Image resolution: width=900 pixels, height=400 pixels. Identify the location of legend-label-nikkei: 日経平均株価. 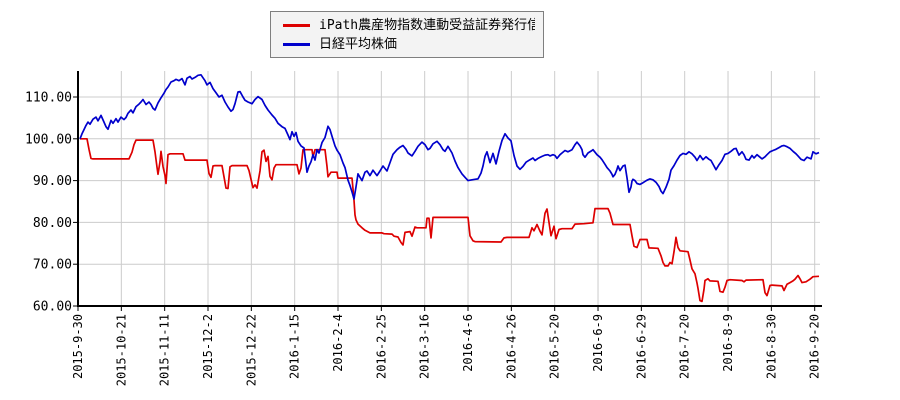
(358, 44).